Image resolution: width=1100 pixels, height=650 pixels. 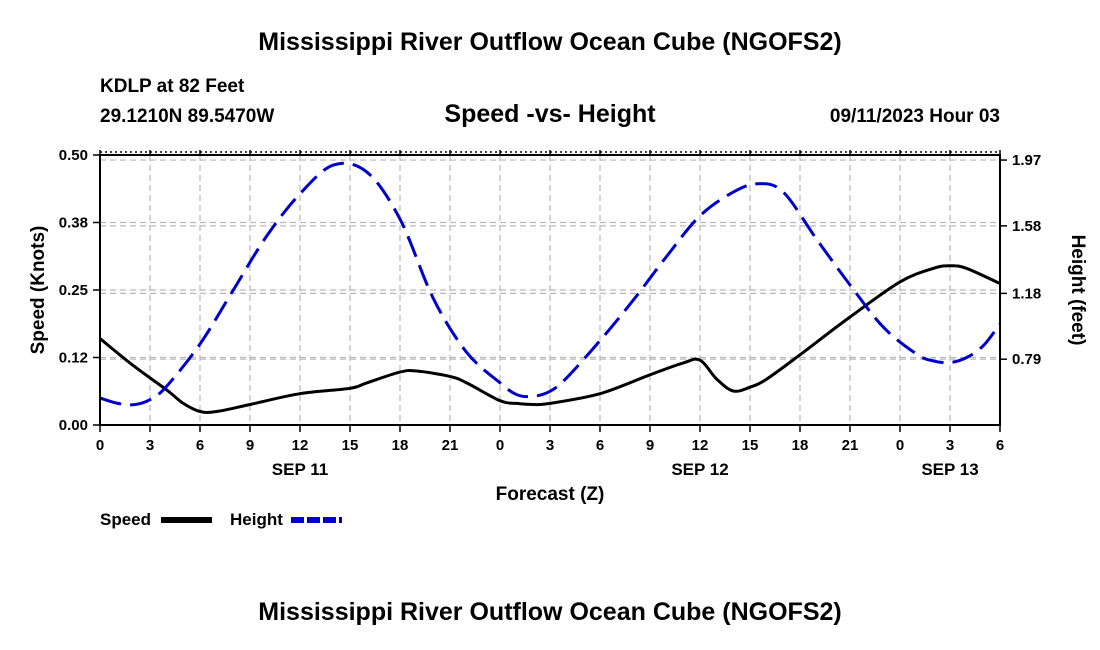 What do you see at coordinates (125, 519) in the screenshot?
I see `legend-speed-label: Speed` at bounding box center [125, 519].